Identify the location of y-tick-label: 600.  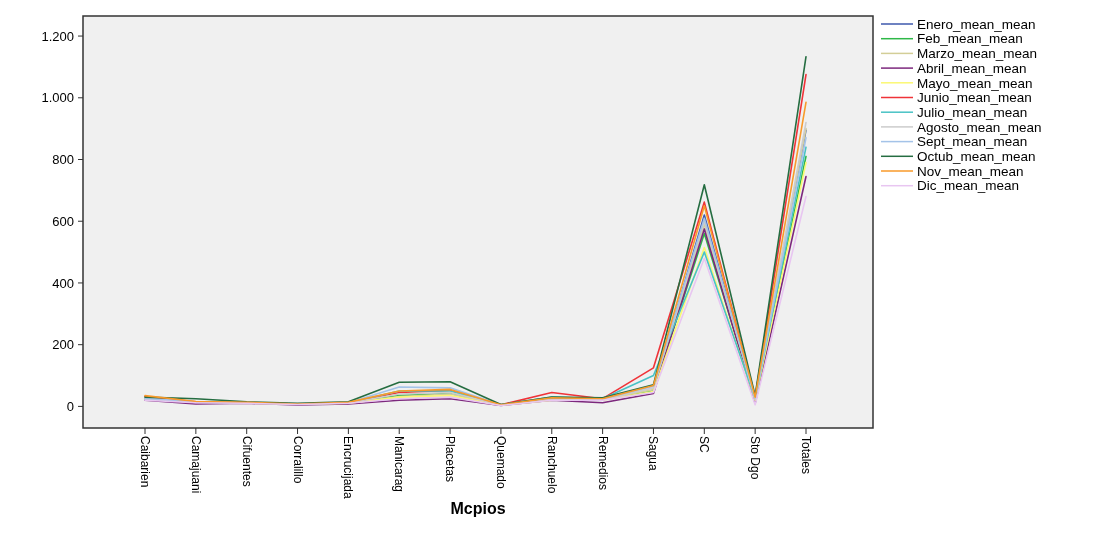
(63, 221).